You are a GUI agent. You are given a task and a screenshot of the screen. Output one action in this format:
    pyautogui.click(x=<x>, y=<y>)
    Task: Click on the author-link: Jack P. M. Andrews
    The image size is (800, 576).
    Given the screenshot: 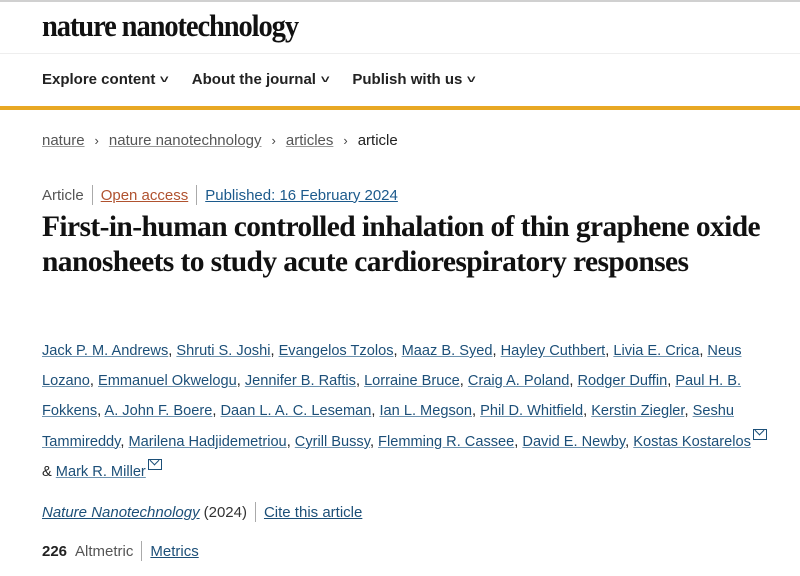 What is the action you would take?
    pyautogui.click(x=105, y=351)
    